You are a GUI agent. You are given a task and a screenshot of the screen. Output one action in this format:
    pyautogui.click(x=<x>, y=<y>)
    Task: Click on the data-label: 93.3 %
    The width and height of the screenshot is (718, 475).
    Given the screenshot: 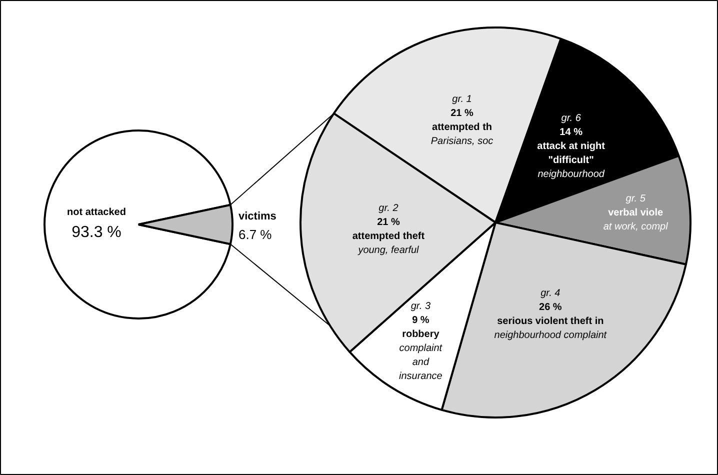 What is the action you would take?
    pyautogui.click(x=97, y=232)
    